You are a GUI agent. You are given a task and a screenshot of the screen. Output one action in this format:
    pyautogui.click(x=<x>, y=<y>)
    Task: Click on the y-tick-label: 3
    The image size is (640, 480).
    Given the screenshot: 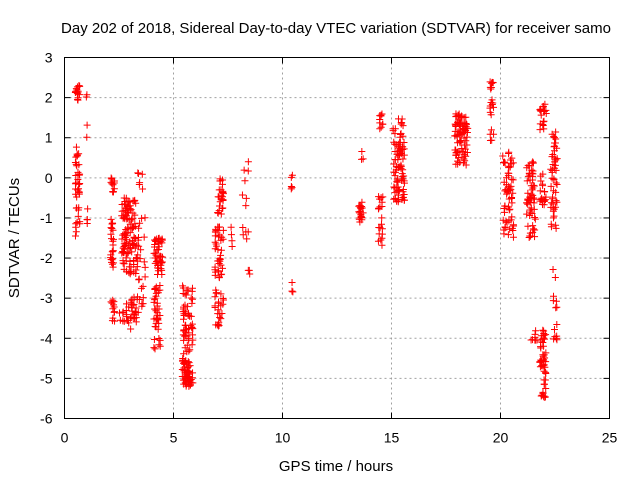 What is the action you would take?
    pyautogui.click(x=49, y=58)
    